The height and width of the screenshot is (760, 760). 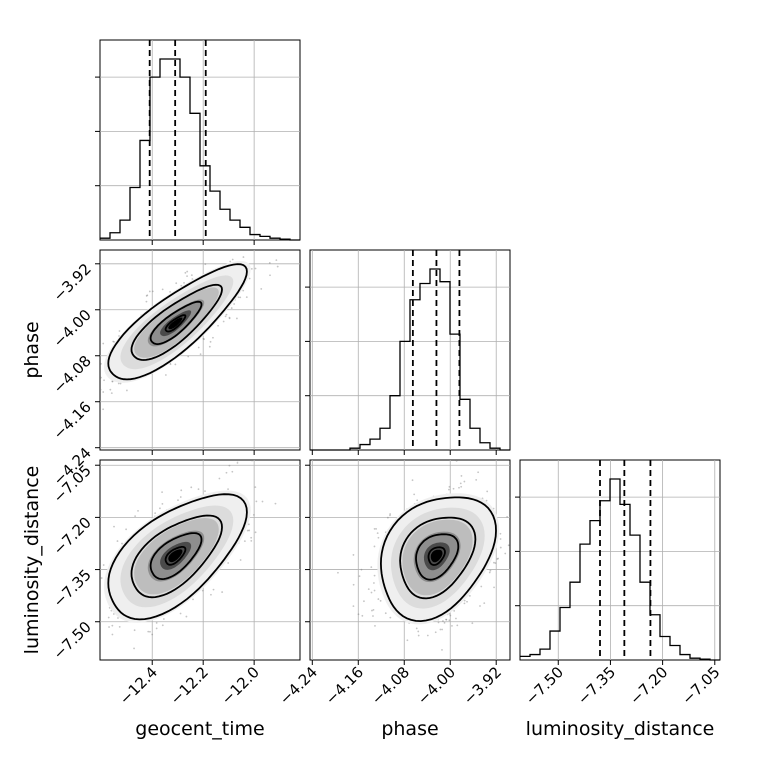 I want to click on density-layer, so click(x=188, y=555).